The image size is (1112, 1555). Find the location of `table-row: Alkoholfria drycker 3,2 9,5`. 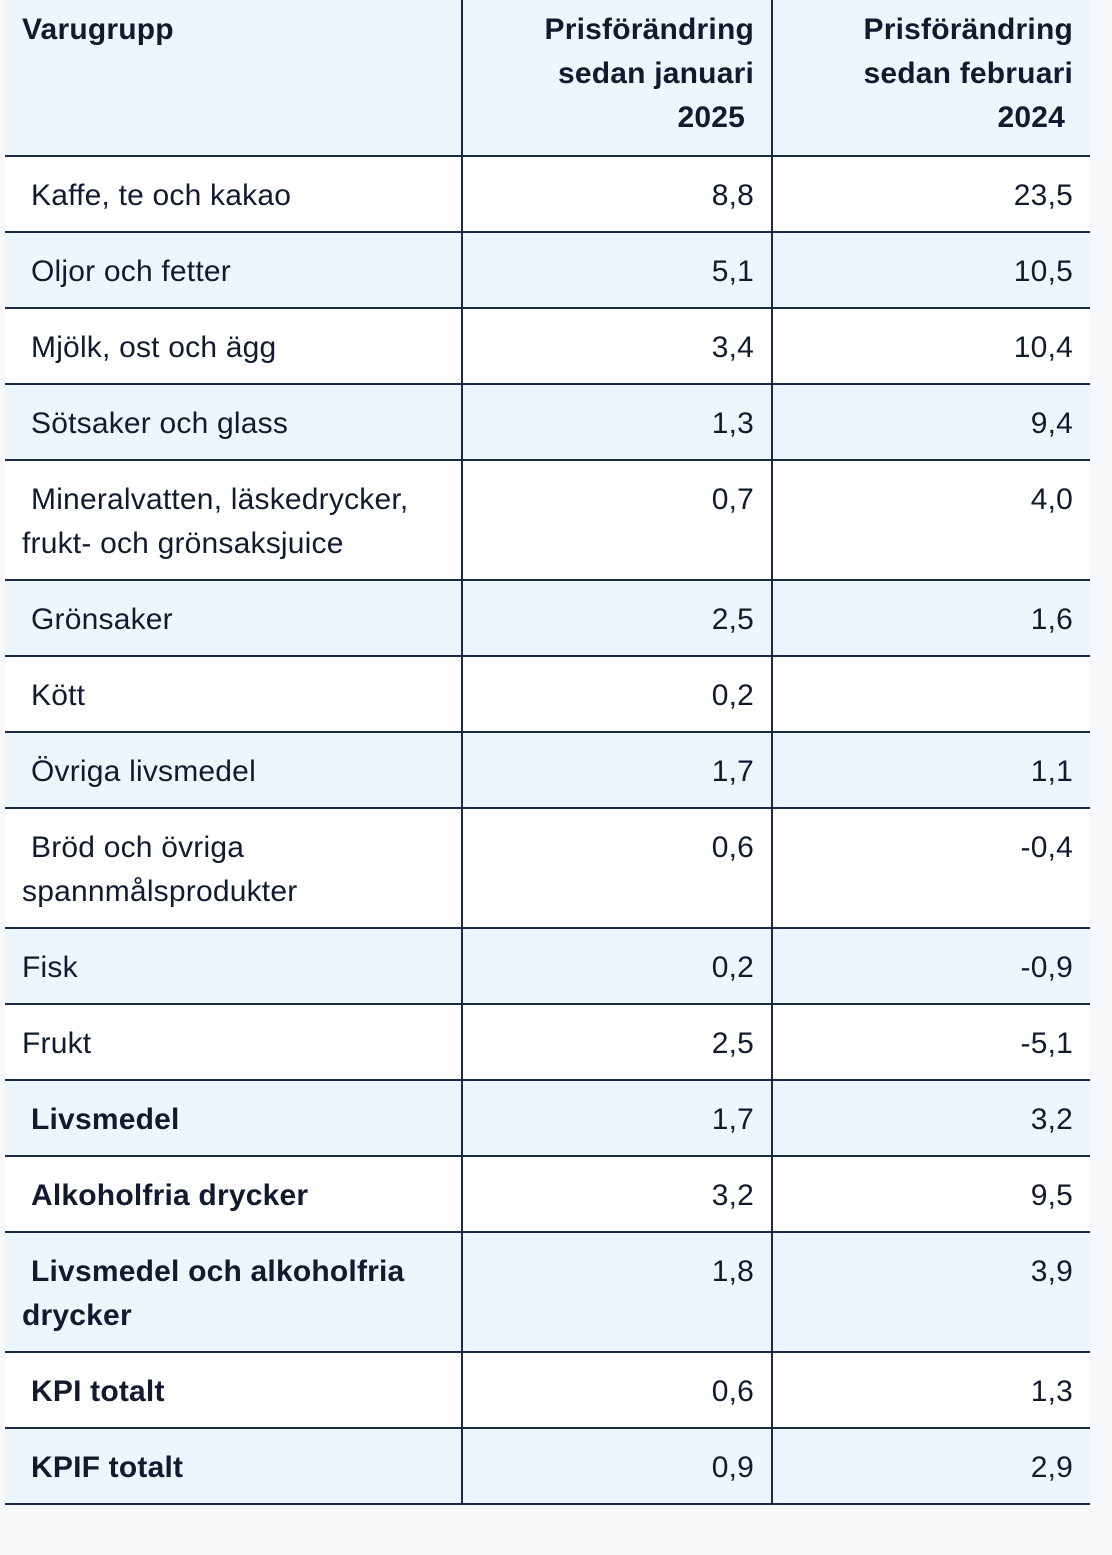

table-row: Alkoholfria drycker 3,2 9,5 is located at coordinates (547, 1194).